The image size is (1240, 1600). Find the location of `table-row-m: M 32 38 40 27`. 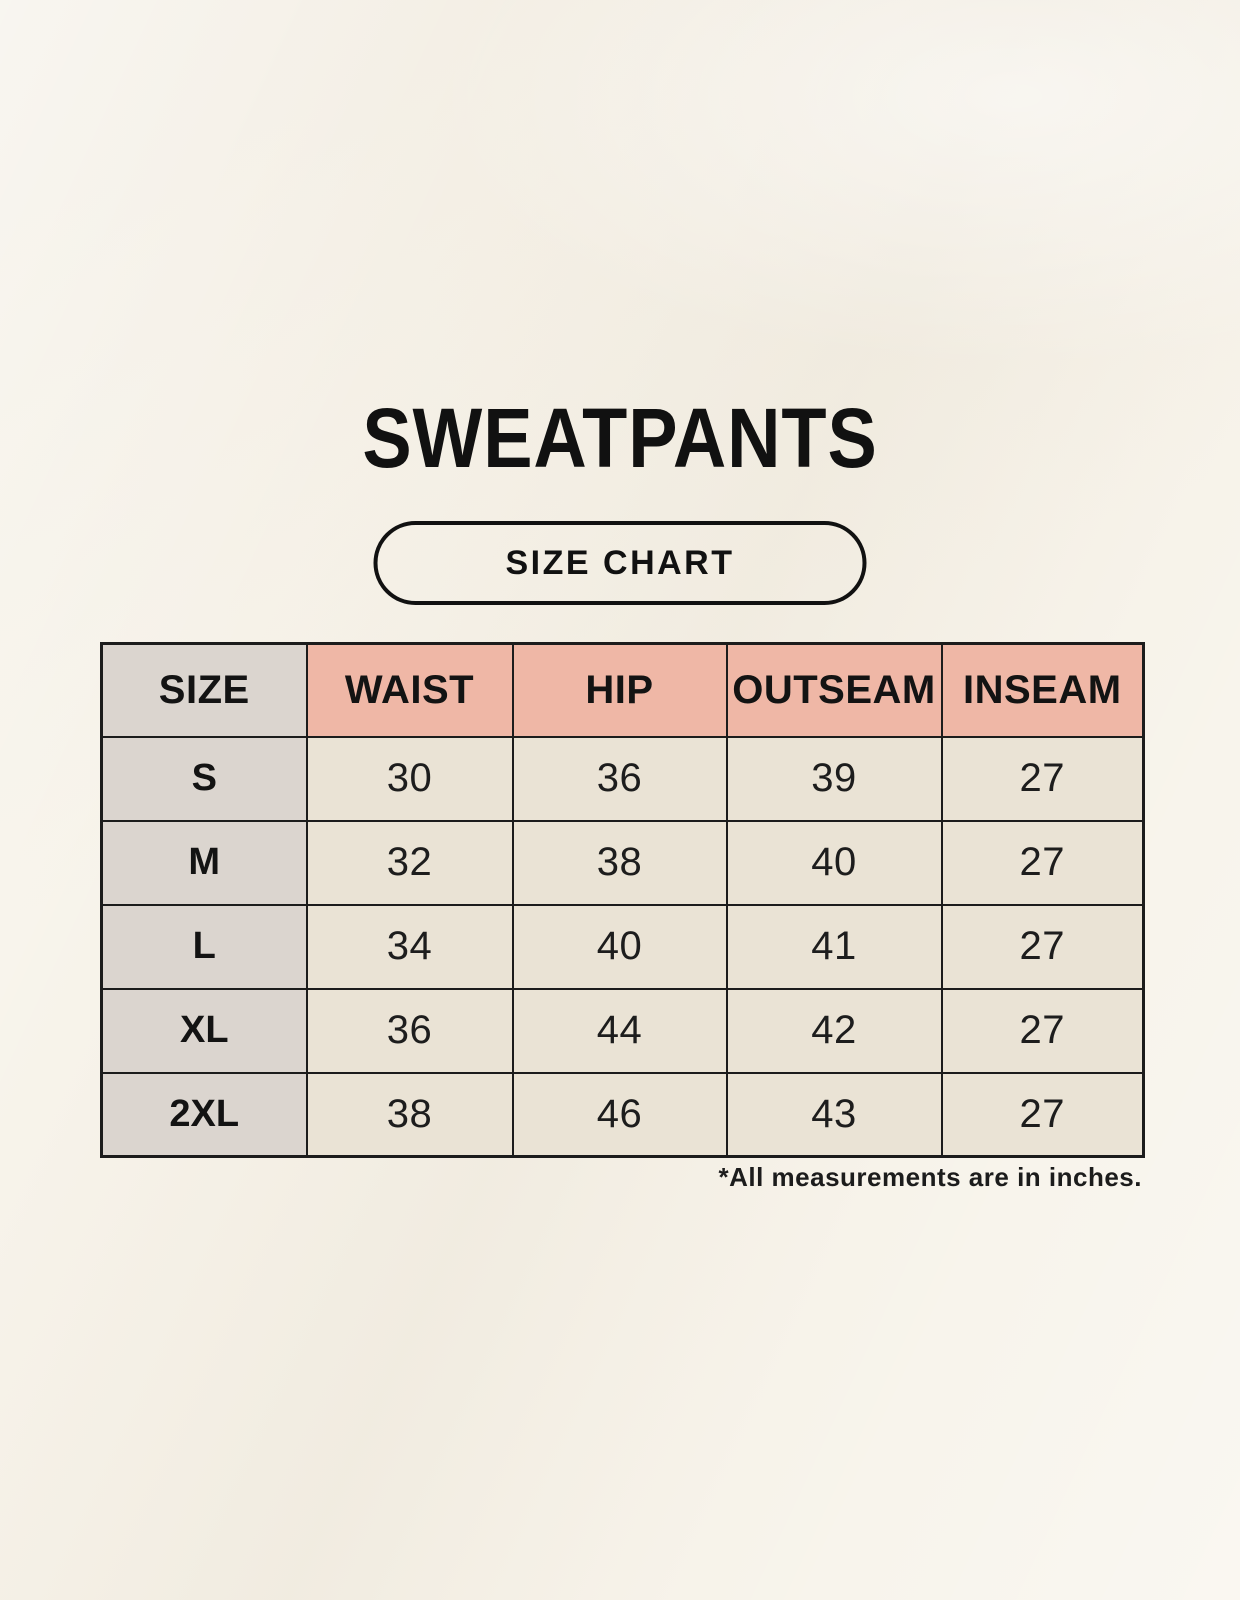

table-row-m: M 32 38 40 27 is located at coordinates (622, 862).